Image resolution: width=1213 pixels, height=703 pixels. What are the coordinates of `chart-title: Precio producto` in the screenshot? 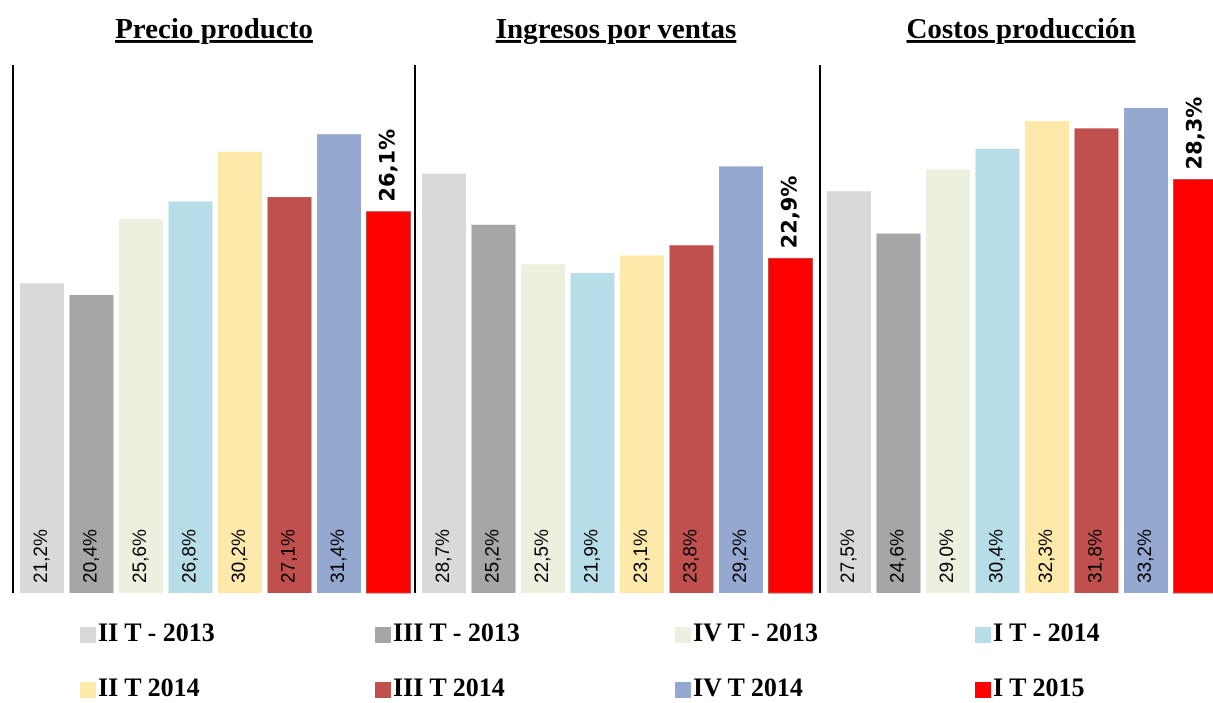 It's located at (214, 29).